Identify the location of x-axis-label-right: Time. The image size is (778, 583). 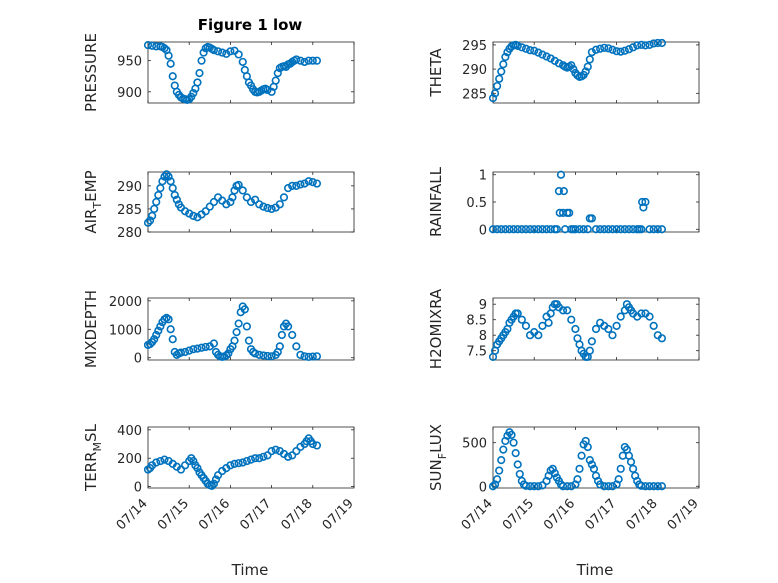
(595, 570).